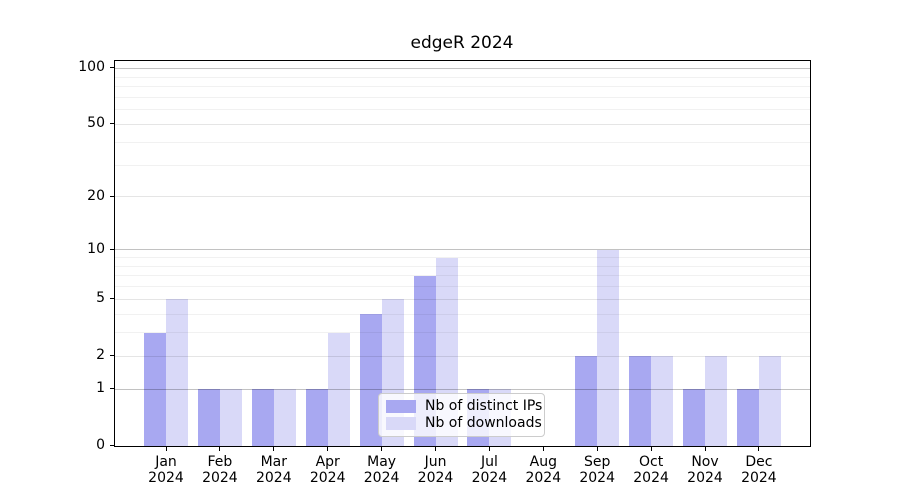 Image resolution: width=900 pixels, height=500 pixels. Describe the element at coordinates (91, 67) in the screenshot. I see `y-tick-label: 100` at that location.